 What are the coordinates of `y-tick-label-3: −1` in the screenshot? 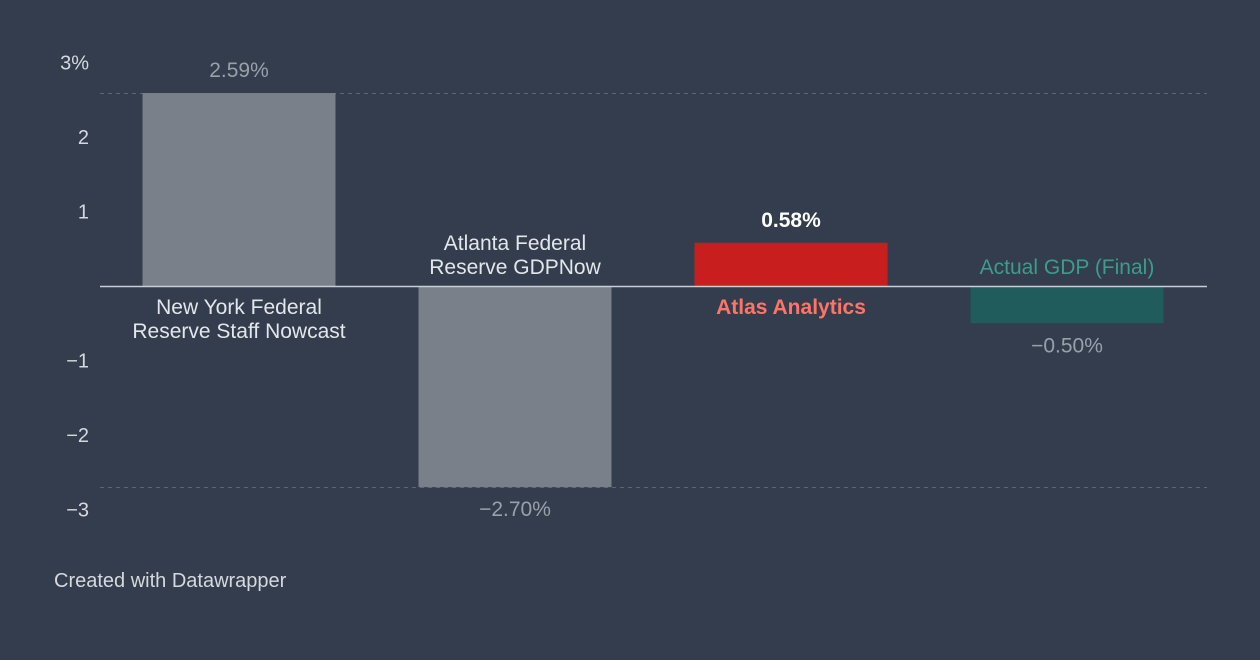 It's located at (77, 362).